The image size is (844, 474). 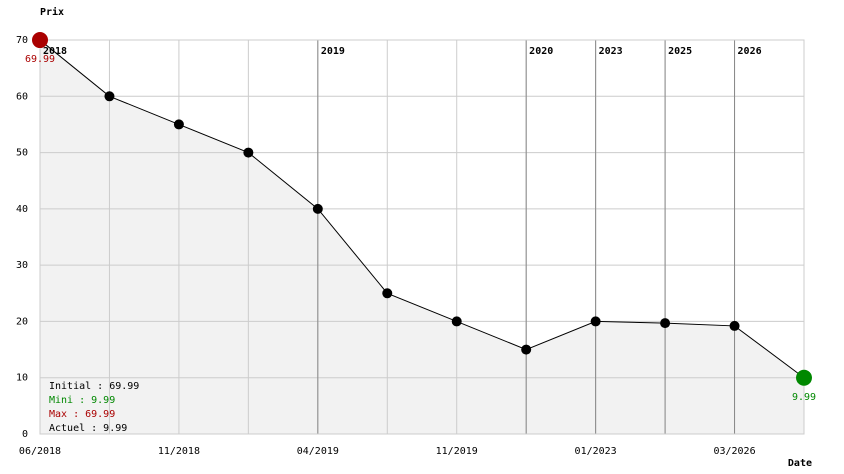 I want to click on y-tick-label: 10, so click(x=22, y=378).